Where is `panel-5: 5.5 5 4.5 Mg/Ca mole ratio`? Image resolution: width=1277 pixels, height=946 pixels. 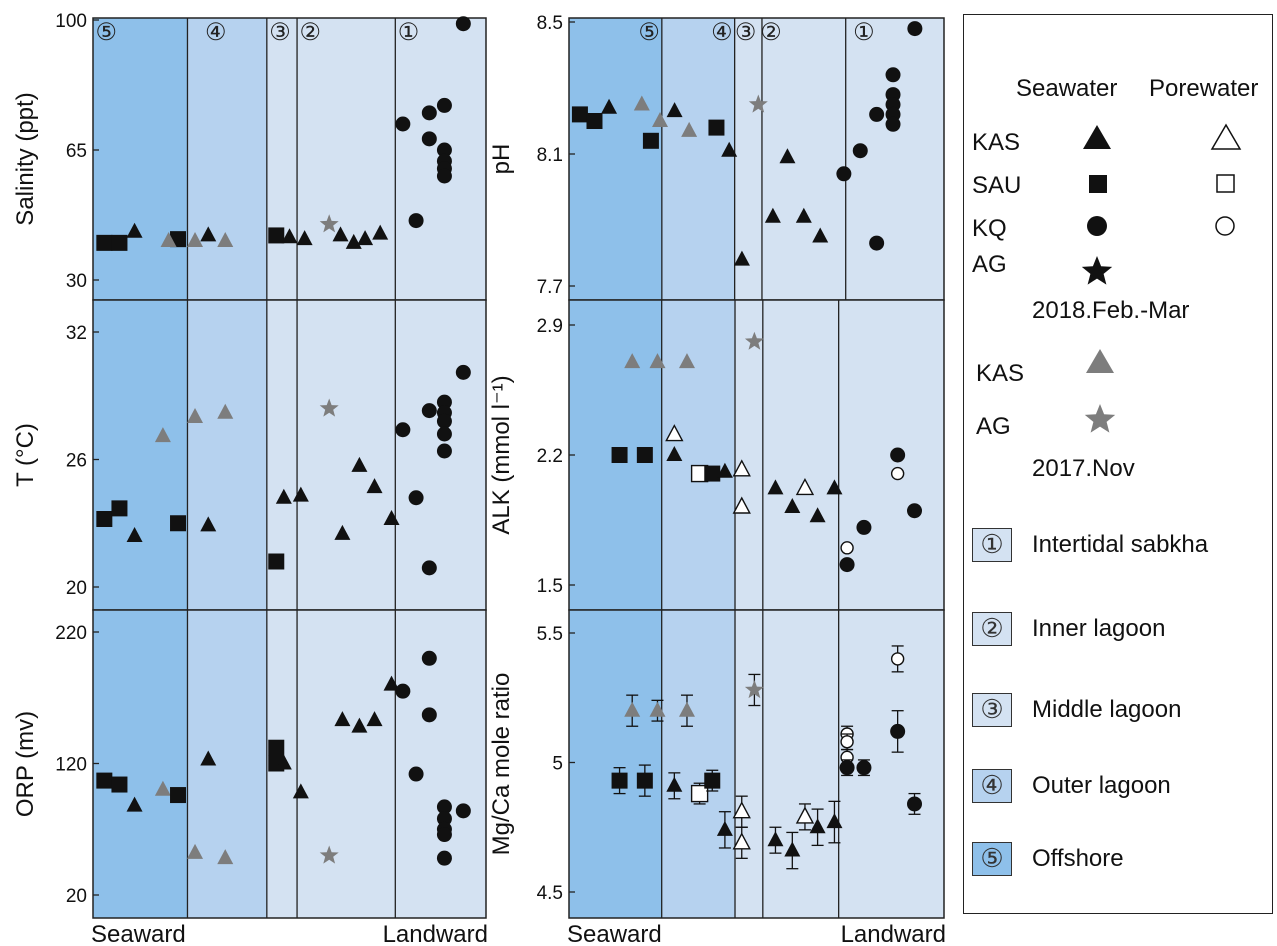
panel-5: 5.5 5 4.5 Mg/Ca mole ratio is located at coordinates (716, 764).